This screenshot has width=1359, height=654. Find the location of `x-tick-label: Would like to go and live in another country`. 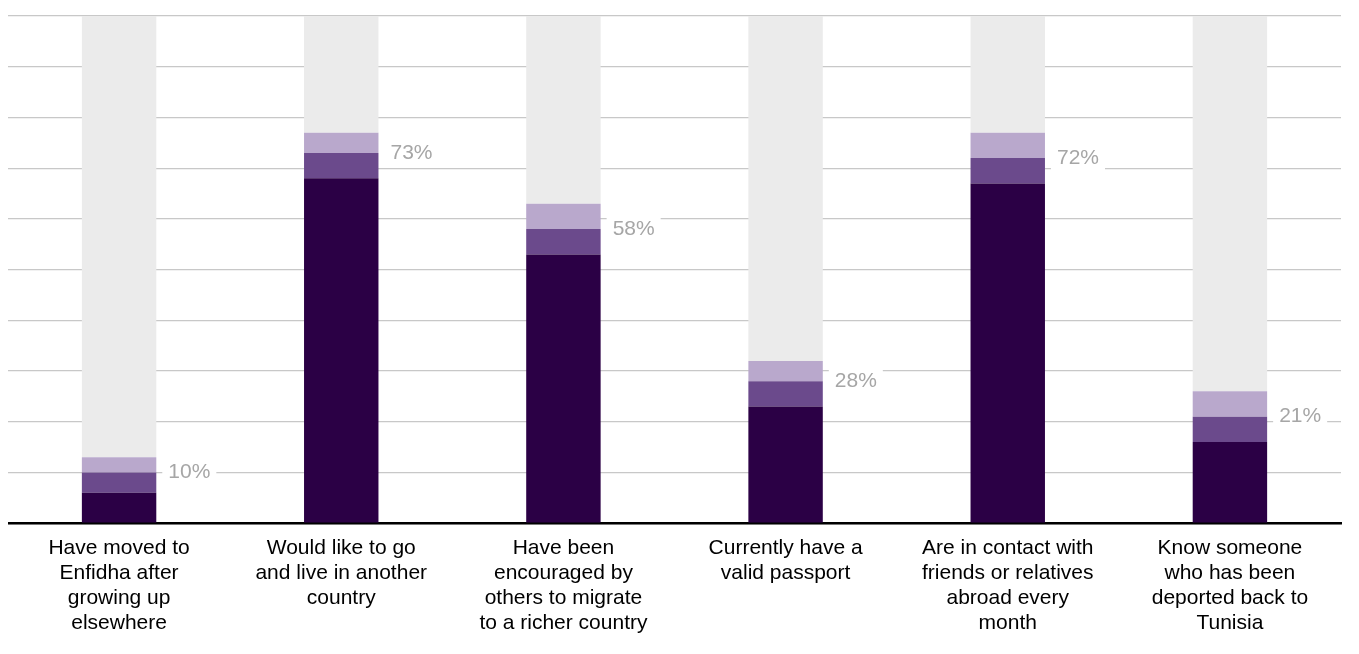

x-tick-label: Would like to go and live in another country is located at coordinates (341, 571).